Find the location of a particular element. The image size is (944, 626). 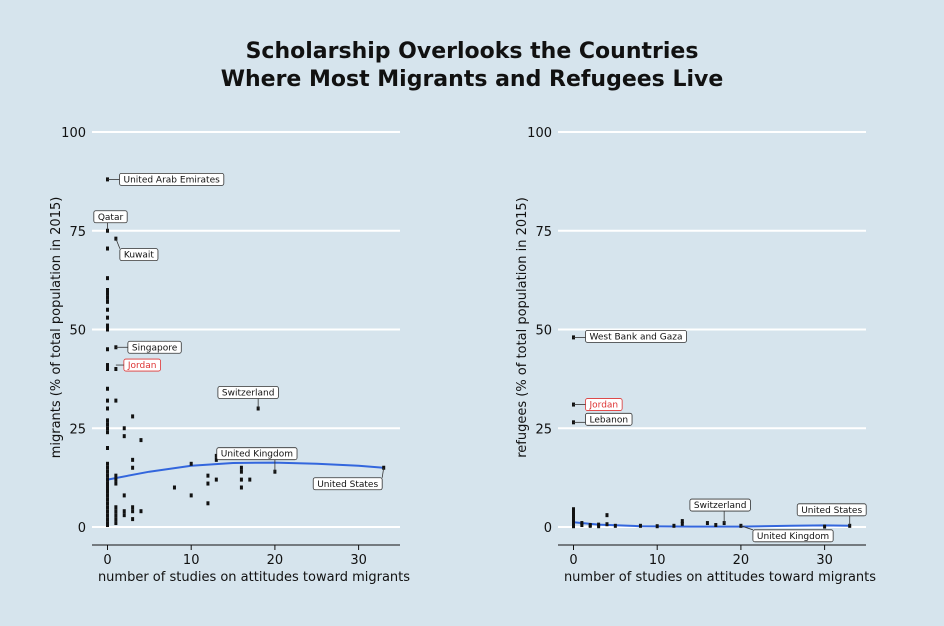

annotation-label: Qatar is located at coordinates (111, 218).